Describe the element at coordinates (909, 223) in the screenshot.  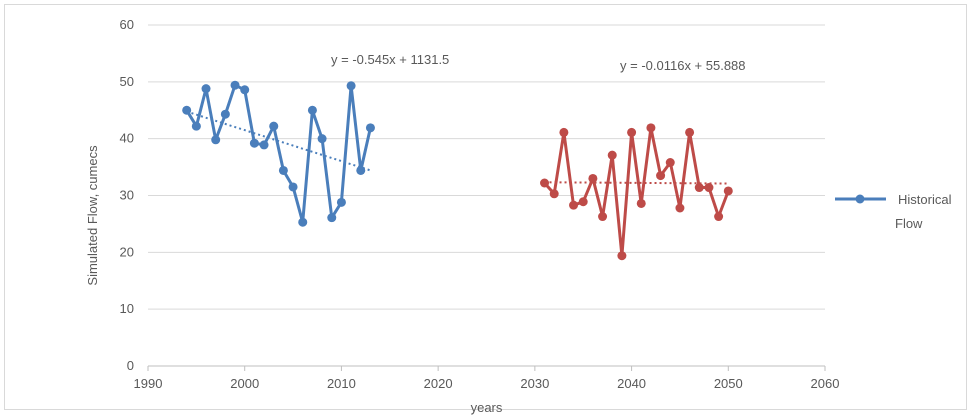
I see `legend-label-line2: Flow` at that location.